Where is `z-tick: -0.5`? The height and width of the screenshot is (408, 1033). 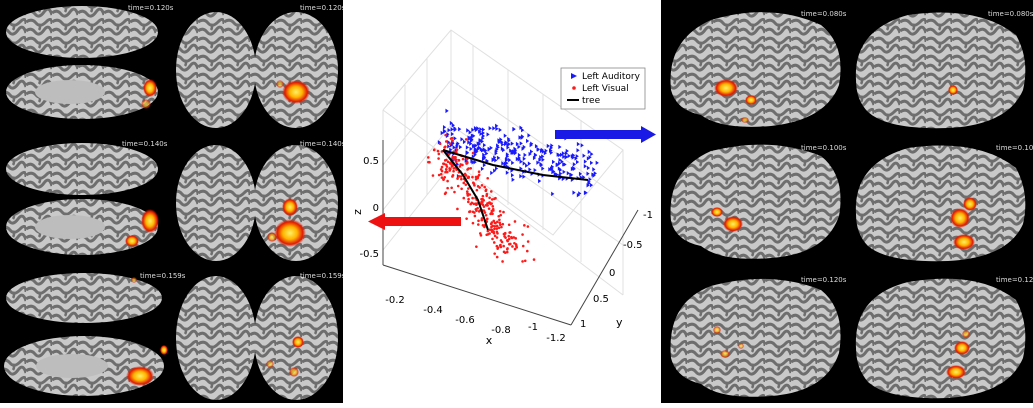
z-tick: -0.5 is located at coordinates (369, 254).